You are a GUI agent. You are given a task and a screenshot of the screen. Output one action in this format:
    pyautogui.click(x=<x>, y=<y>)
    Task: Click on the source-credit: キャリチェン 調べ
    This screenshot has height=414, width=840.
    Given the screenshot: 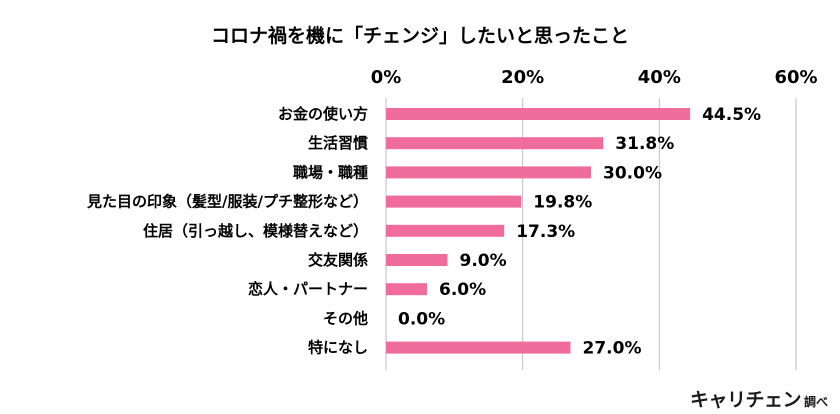 What is the action you would take?
    pyautogui.click(x=759, y=398)
    